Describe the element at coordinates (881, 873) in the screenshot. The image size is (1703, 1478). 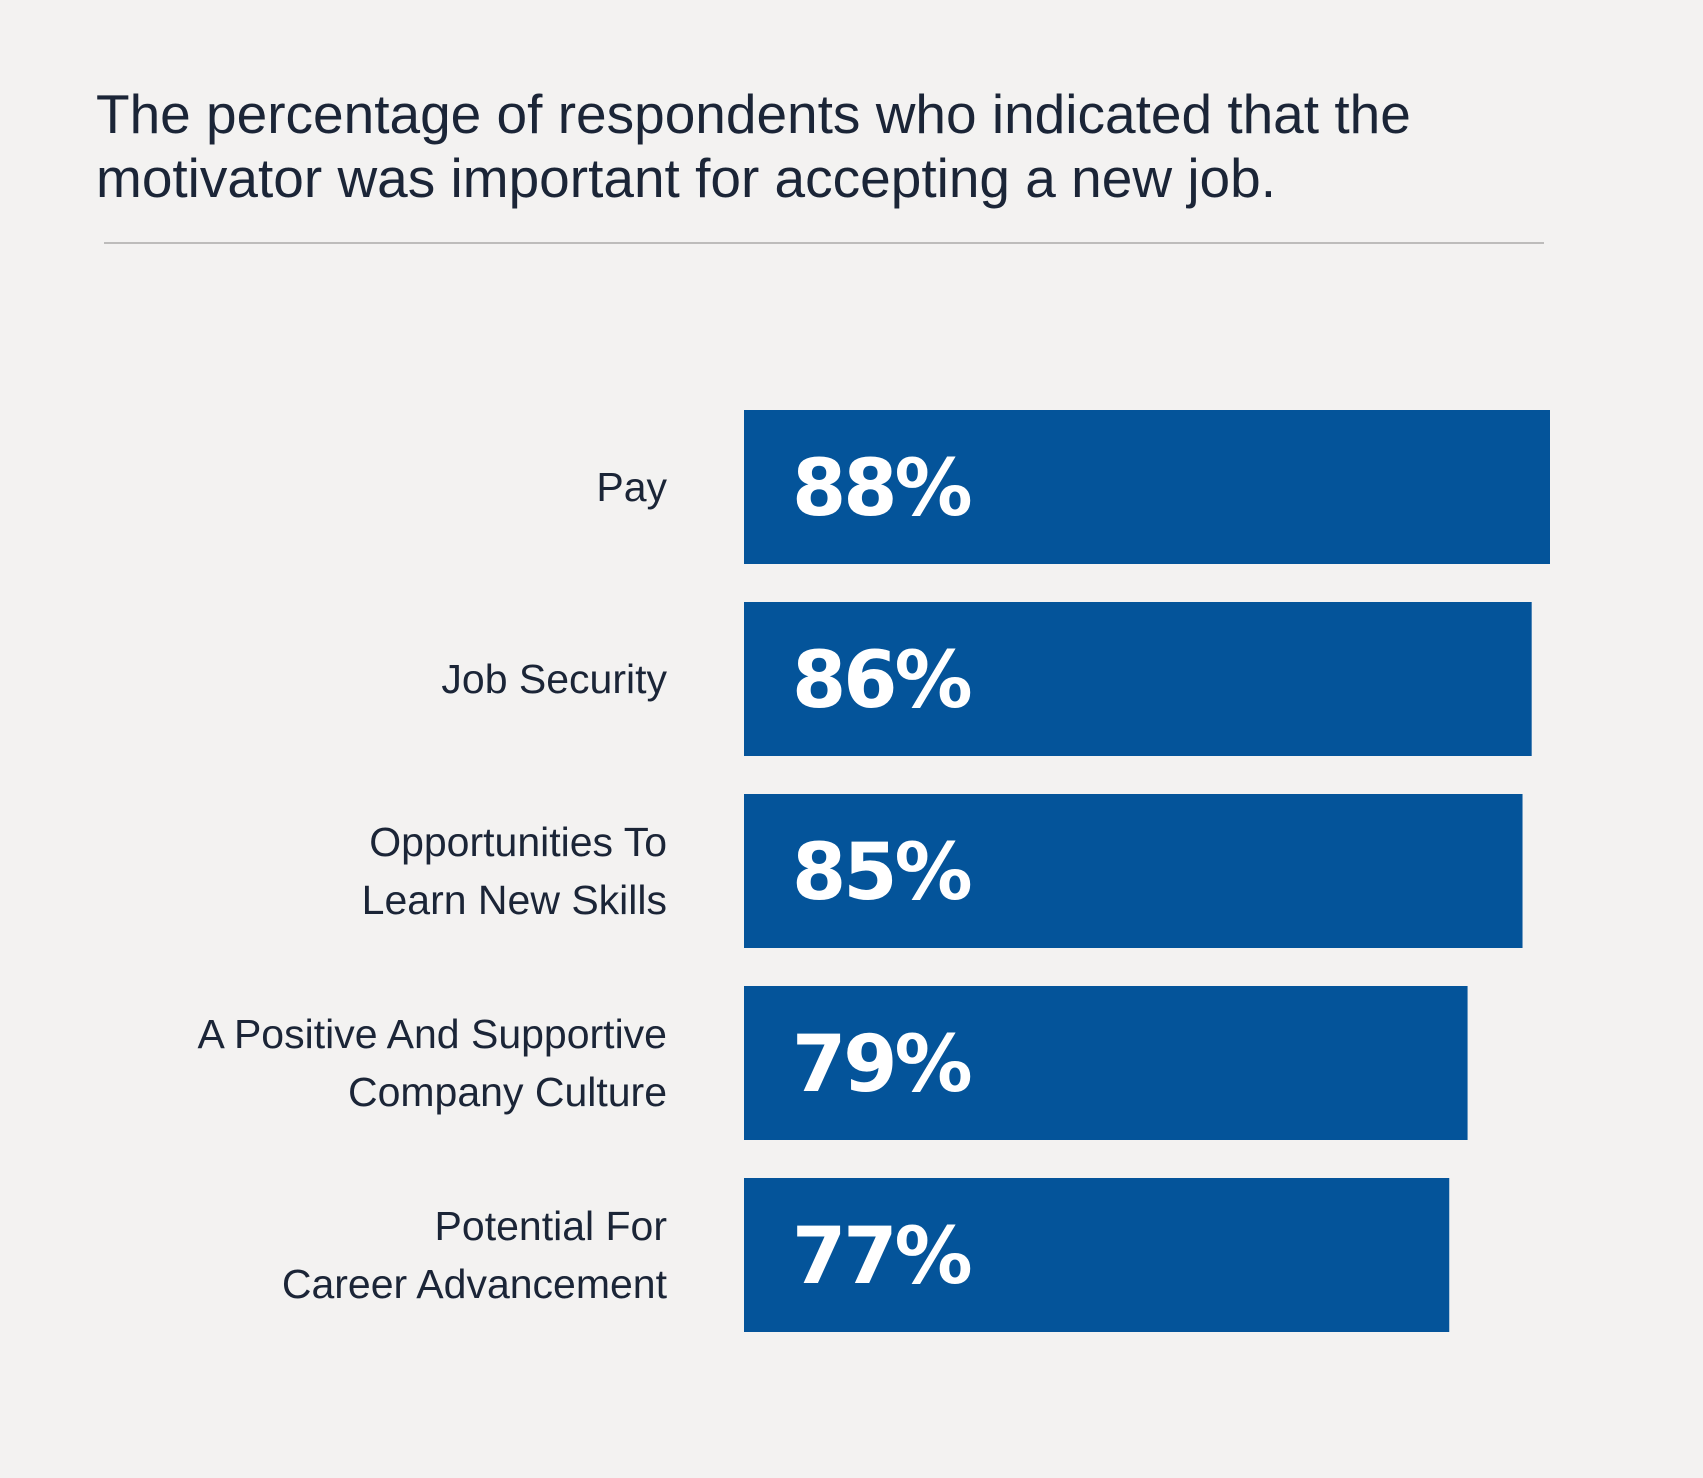
I see `value-label-2: 85%` at that location.